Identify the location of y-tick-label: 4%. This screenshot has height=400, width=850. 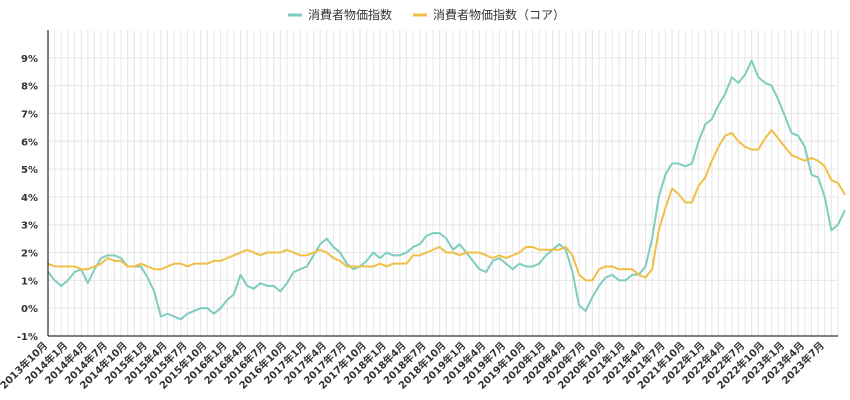
(29, 198).